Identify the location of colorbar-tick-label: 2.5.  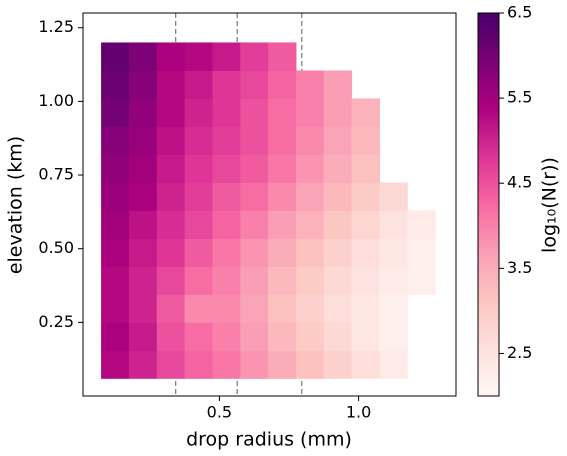
(519, 352).